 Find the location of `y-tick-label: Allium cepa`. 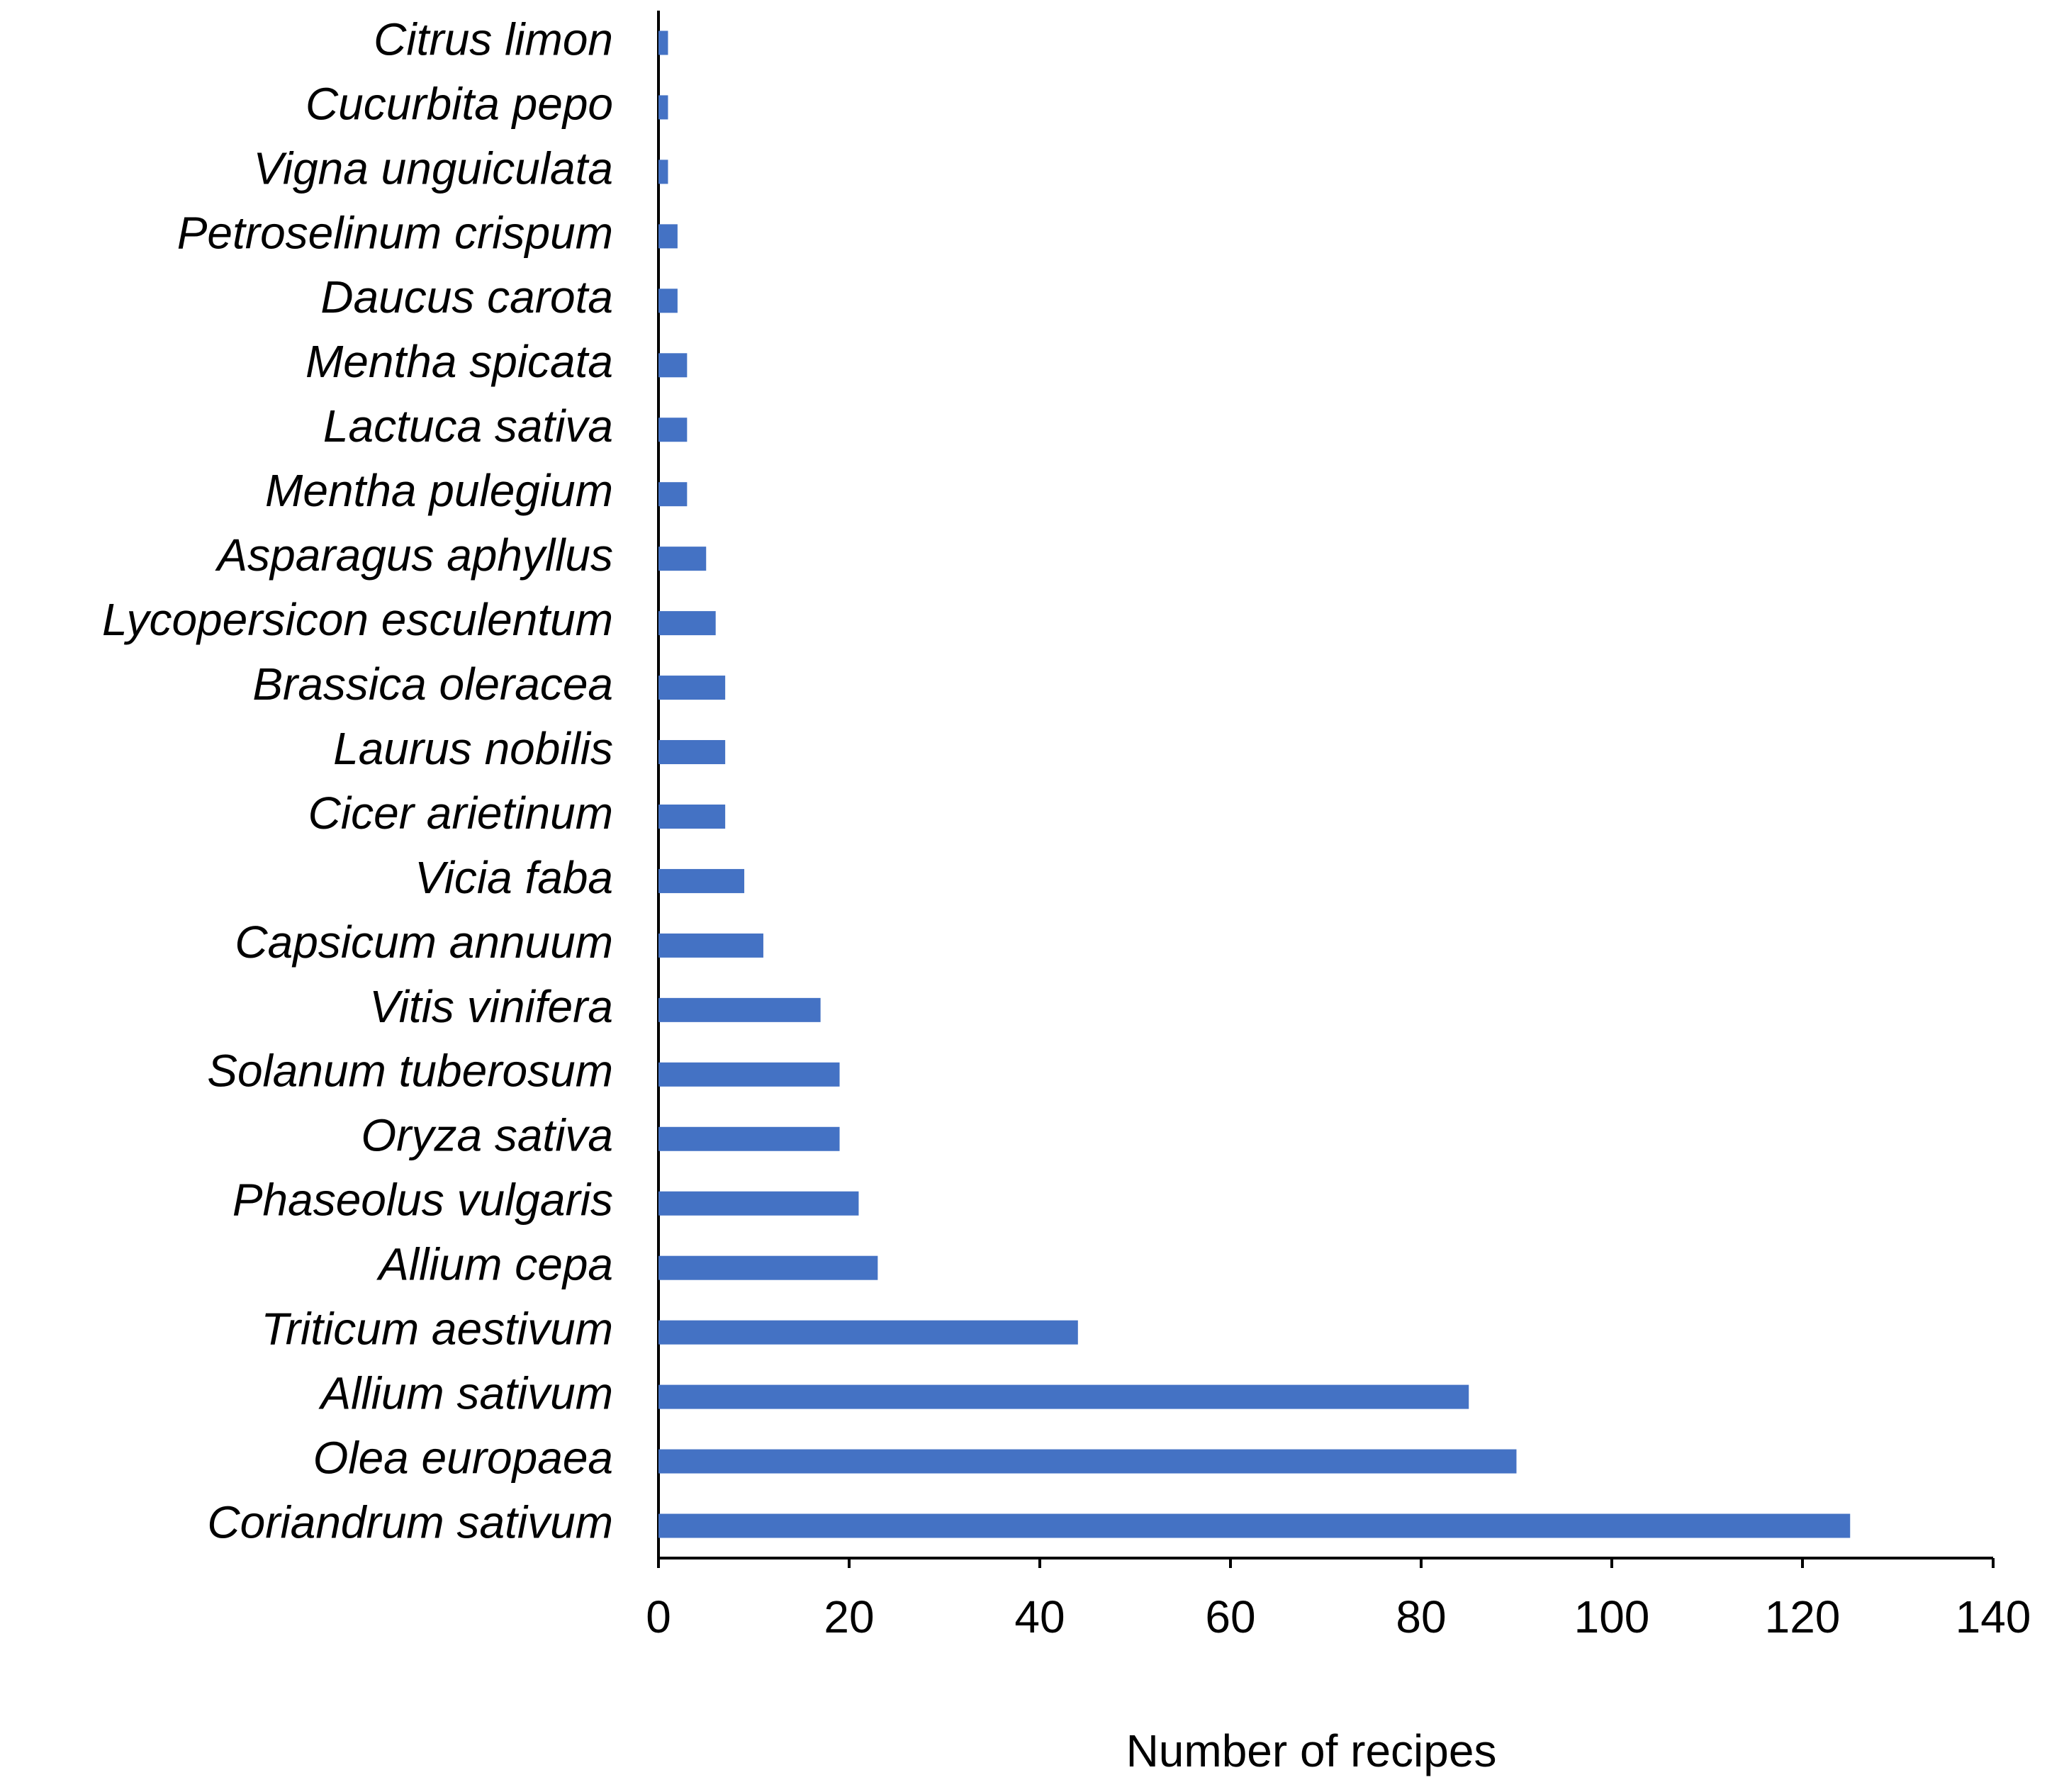

y-tick-label: Allium cepa is located at coordinates (495, 1265).